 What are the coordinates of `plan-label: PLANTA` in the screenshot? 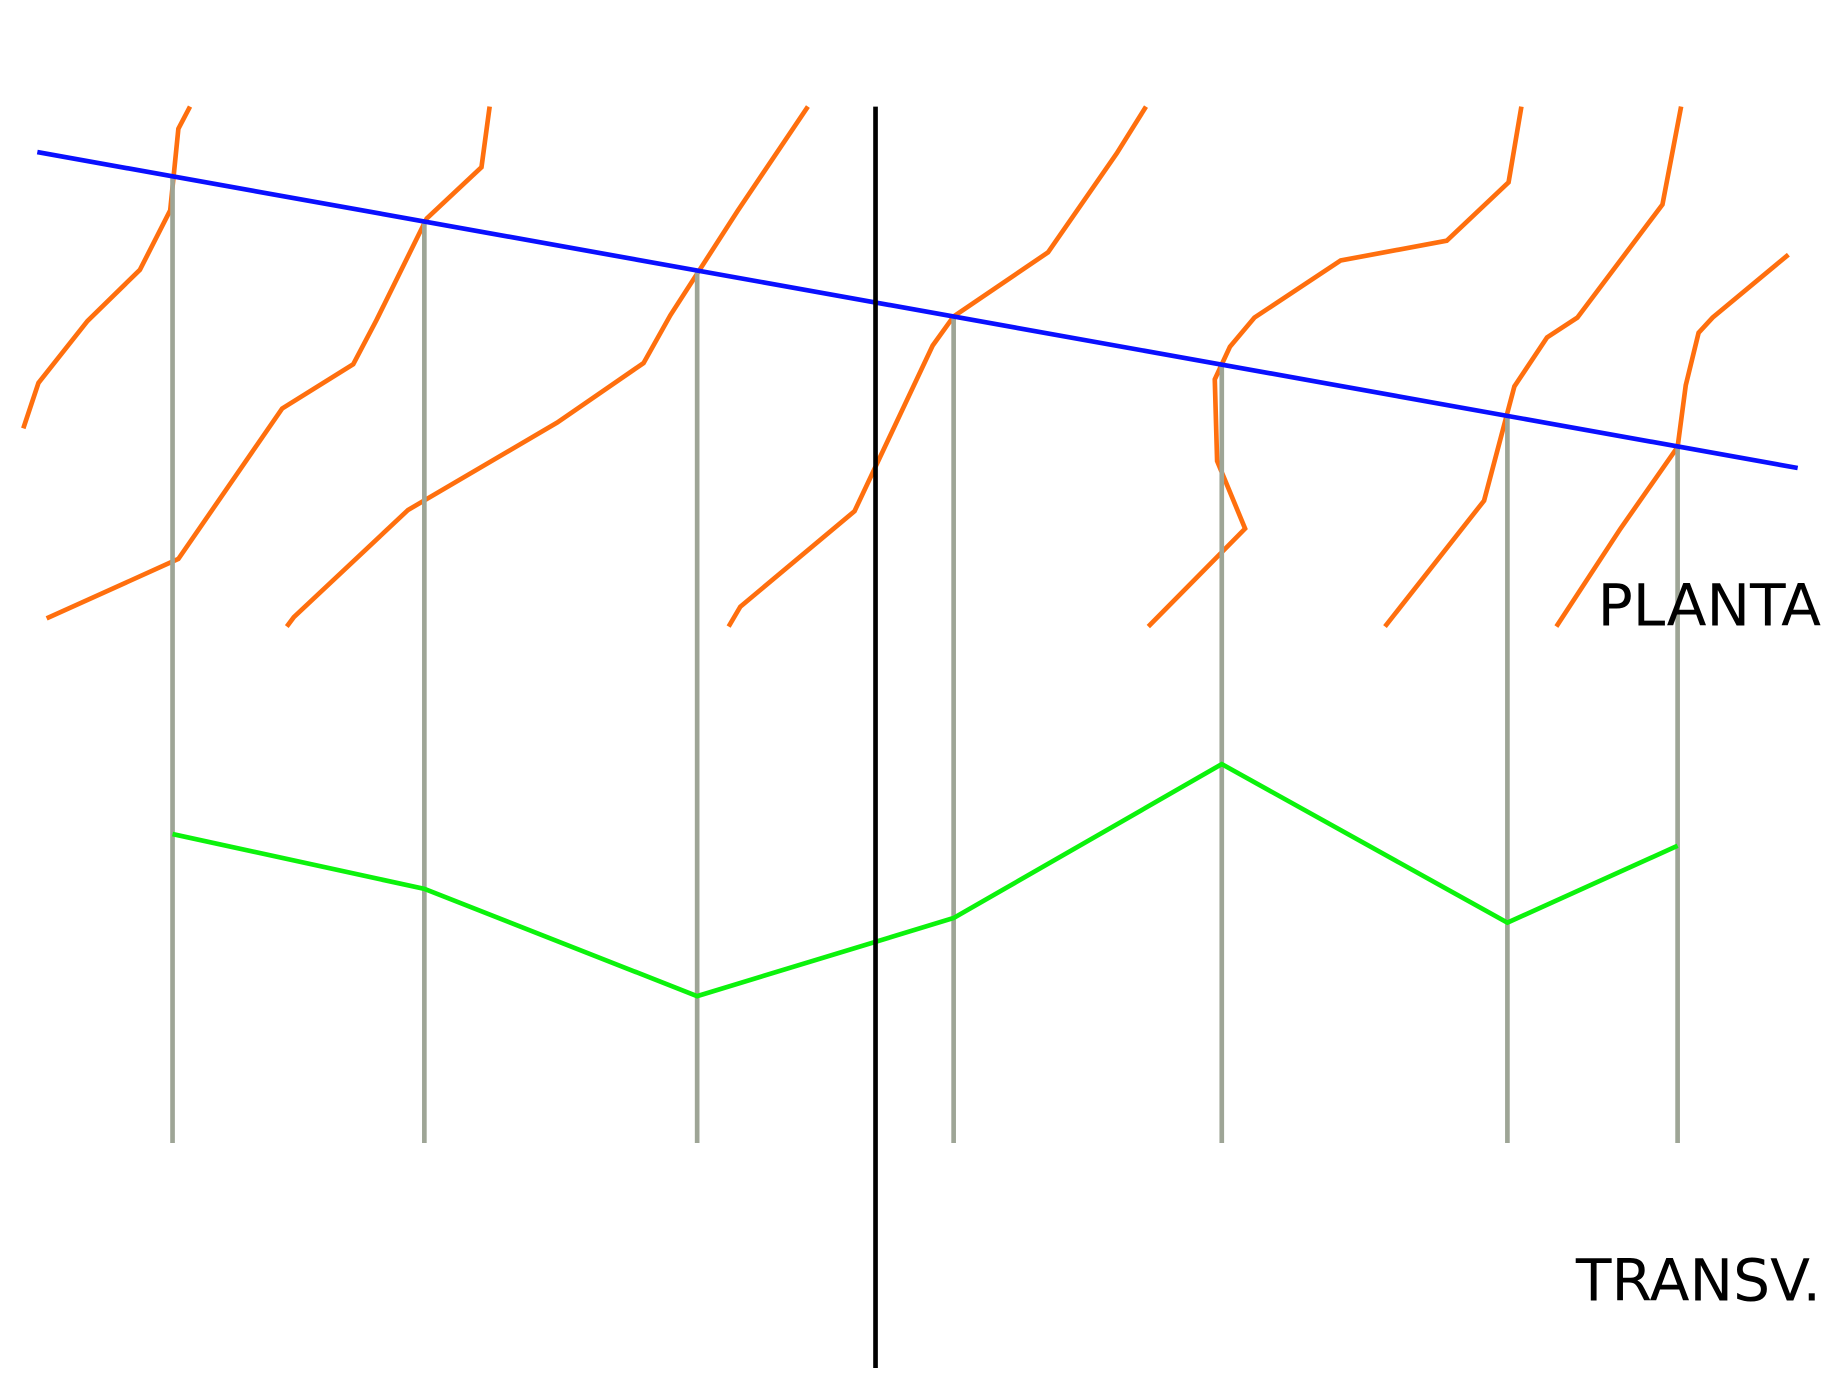 It's located at (1709, 605).